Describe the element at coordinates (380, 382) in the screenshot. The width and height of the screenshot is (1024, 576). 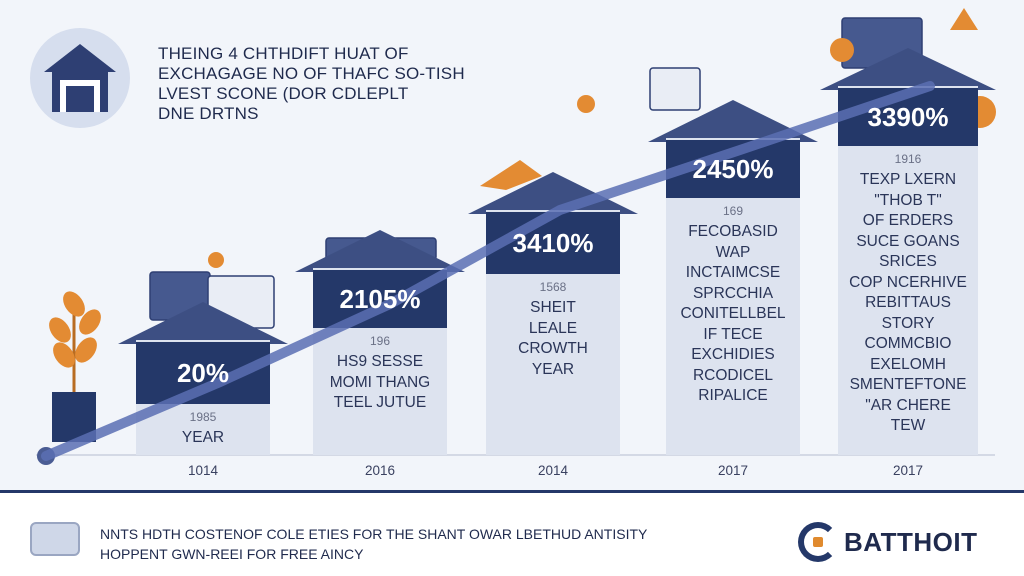
I see `column-text-line: MOMI THANG` at that location.